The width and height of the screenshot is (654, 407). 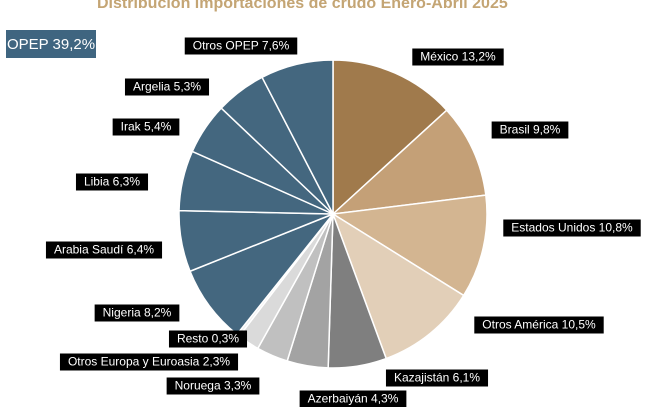 I want to click on annotation: OPEP 39,2%, so click(x=51, y=44).